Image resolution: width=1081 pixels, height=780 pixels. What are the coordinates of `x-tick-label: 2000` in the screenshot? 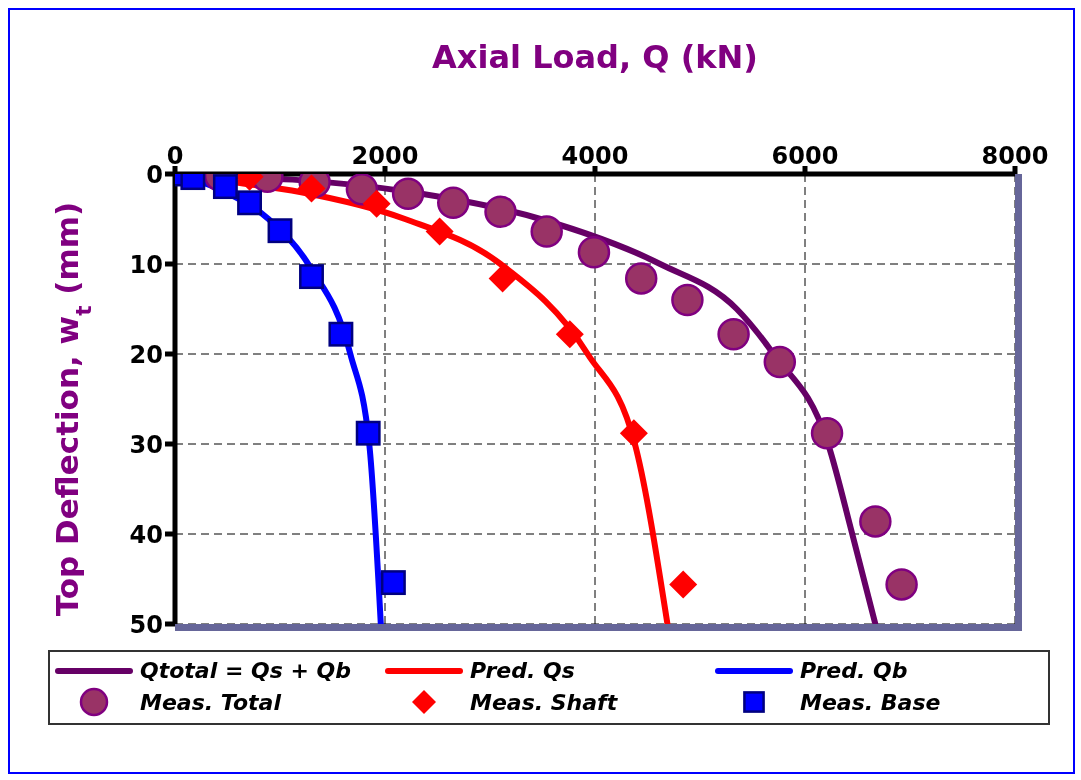 It's located at (385, 156).